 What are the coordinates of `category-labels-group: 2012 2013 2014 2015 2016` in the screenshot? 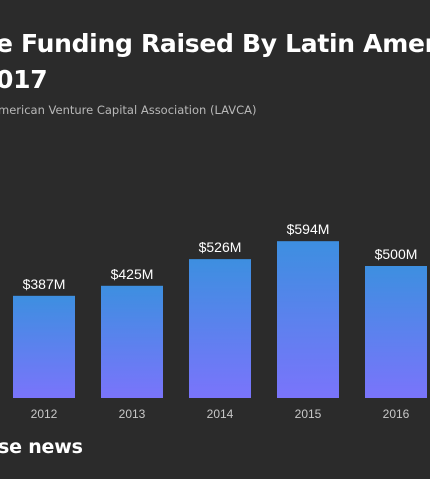 It's located at (220, 414).